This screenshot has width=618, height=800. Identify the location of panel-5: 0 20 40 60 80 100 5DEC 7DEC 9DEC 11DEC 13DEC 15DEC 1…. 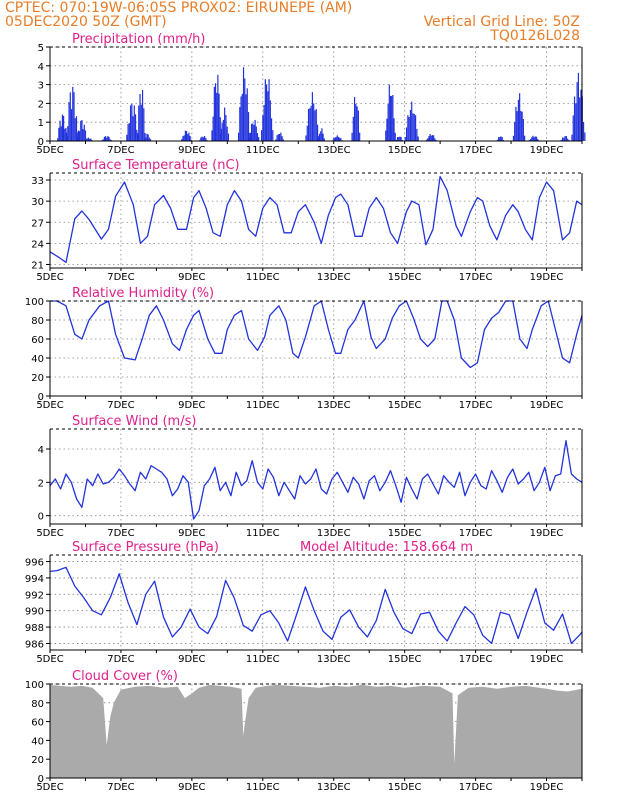
(304, 731).